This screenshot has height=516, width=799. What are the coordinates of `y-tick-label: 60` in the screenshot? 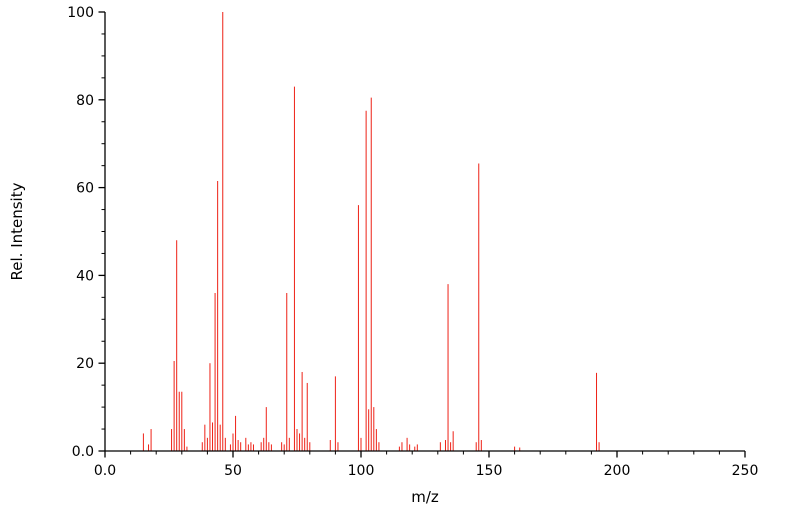 It's located at (85, 189).